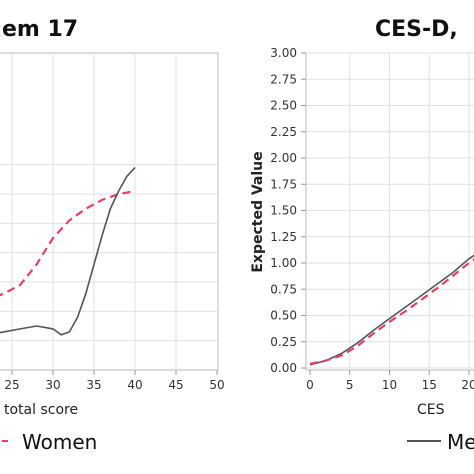 This screenshot has height=474, width=474. Describe the element at coordinates (283, 53) in the screenshot. I see `right-y-tick-label: 3.00` at that location.